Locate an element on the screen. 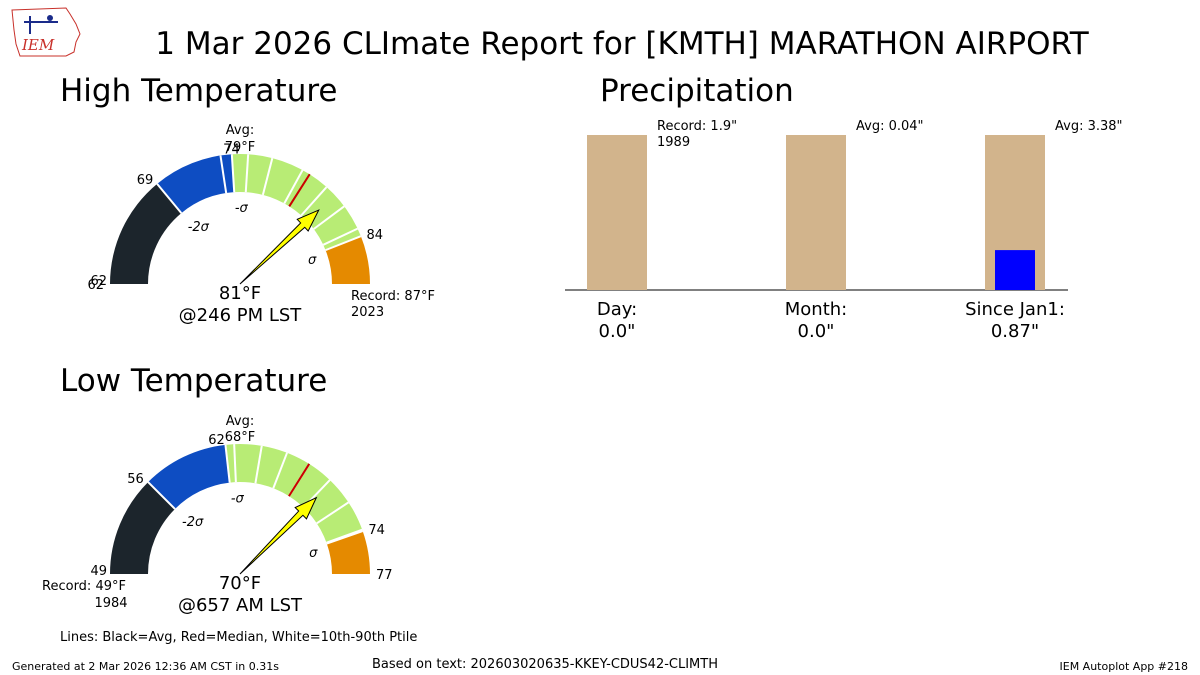 This screenshot has height=675, width=1200. low-tick-label: 74 is located at coordinates (376, 530).